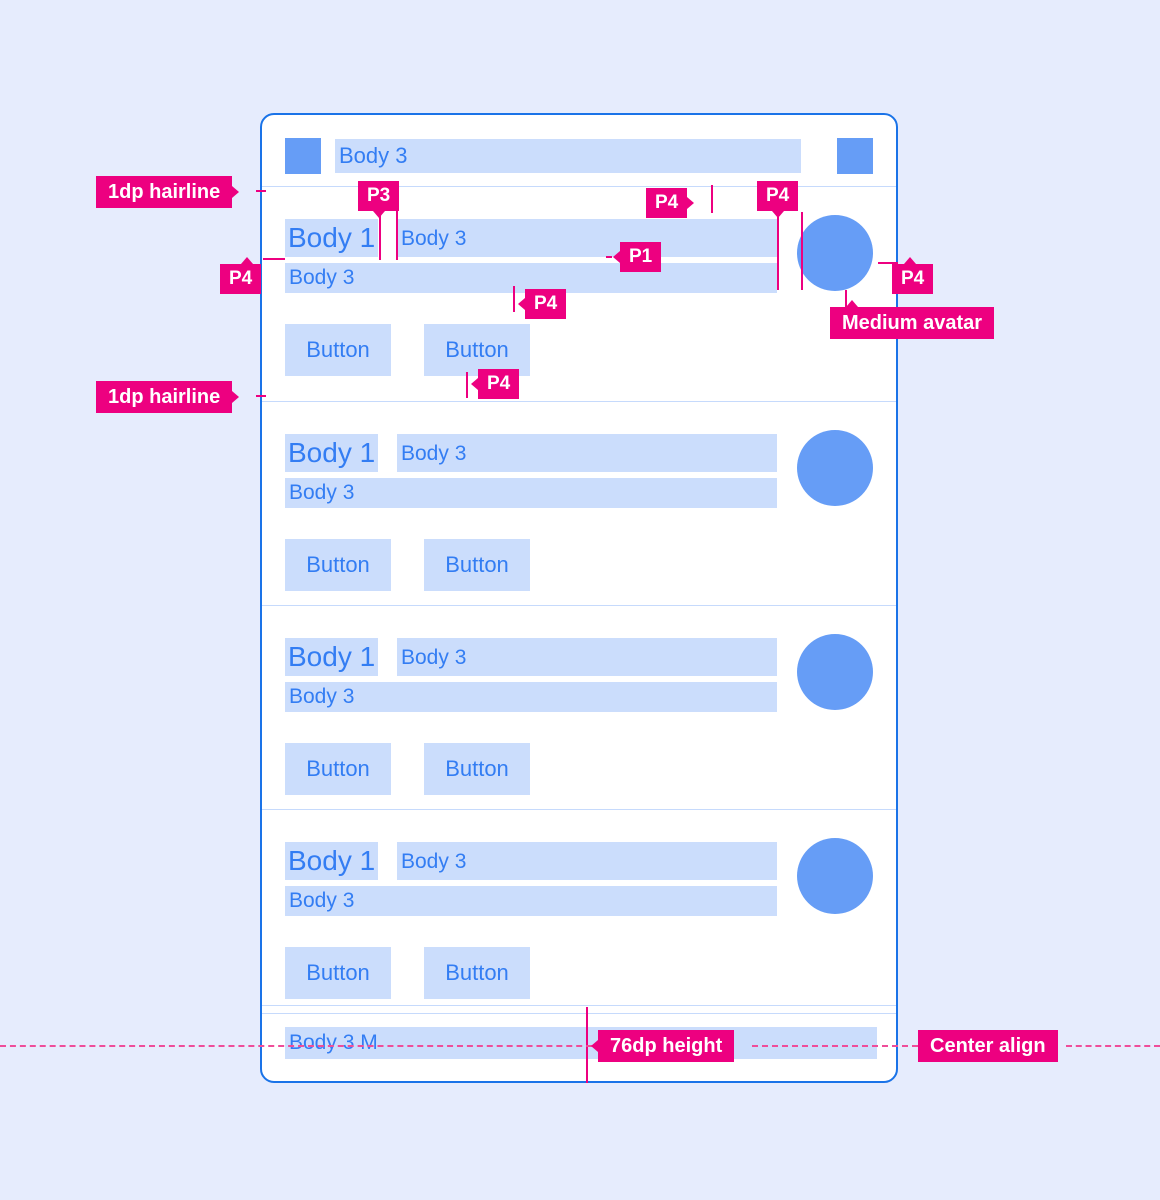  What do you see at coordinates (274, 259) in the screenshot?
I see `guide-line-p4-left` at bounding box center [274, 259].